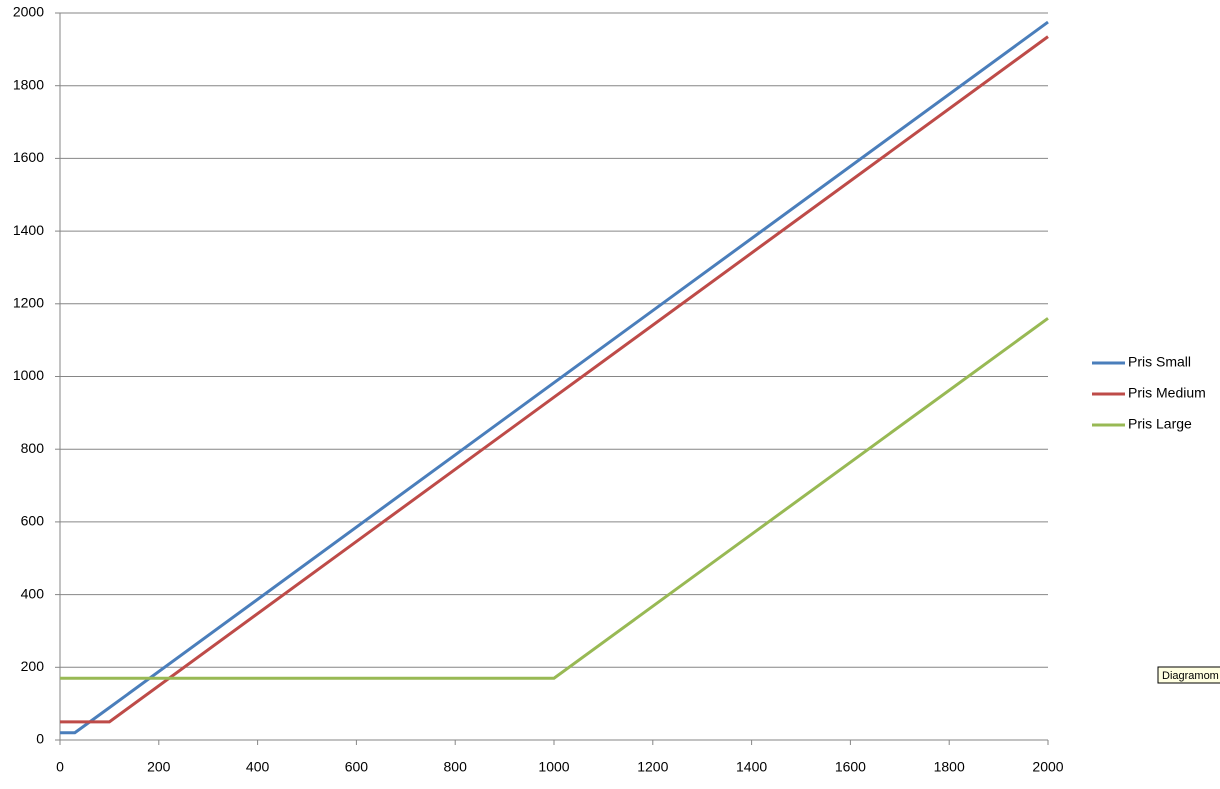  I want to click on x-tick-label: 1200, so click(652, 767).